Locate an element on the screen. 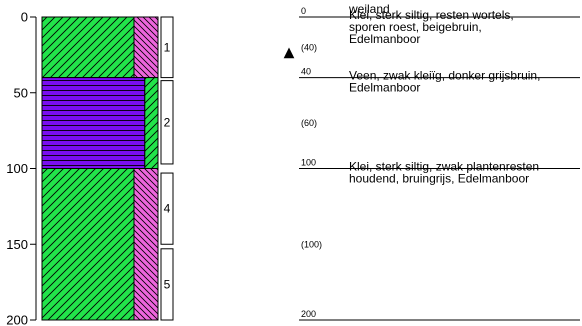  description-line: Klei, sterk siltig, zwak plantenresten is located at coordinates (444, 167).